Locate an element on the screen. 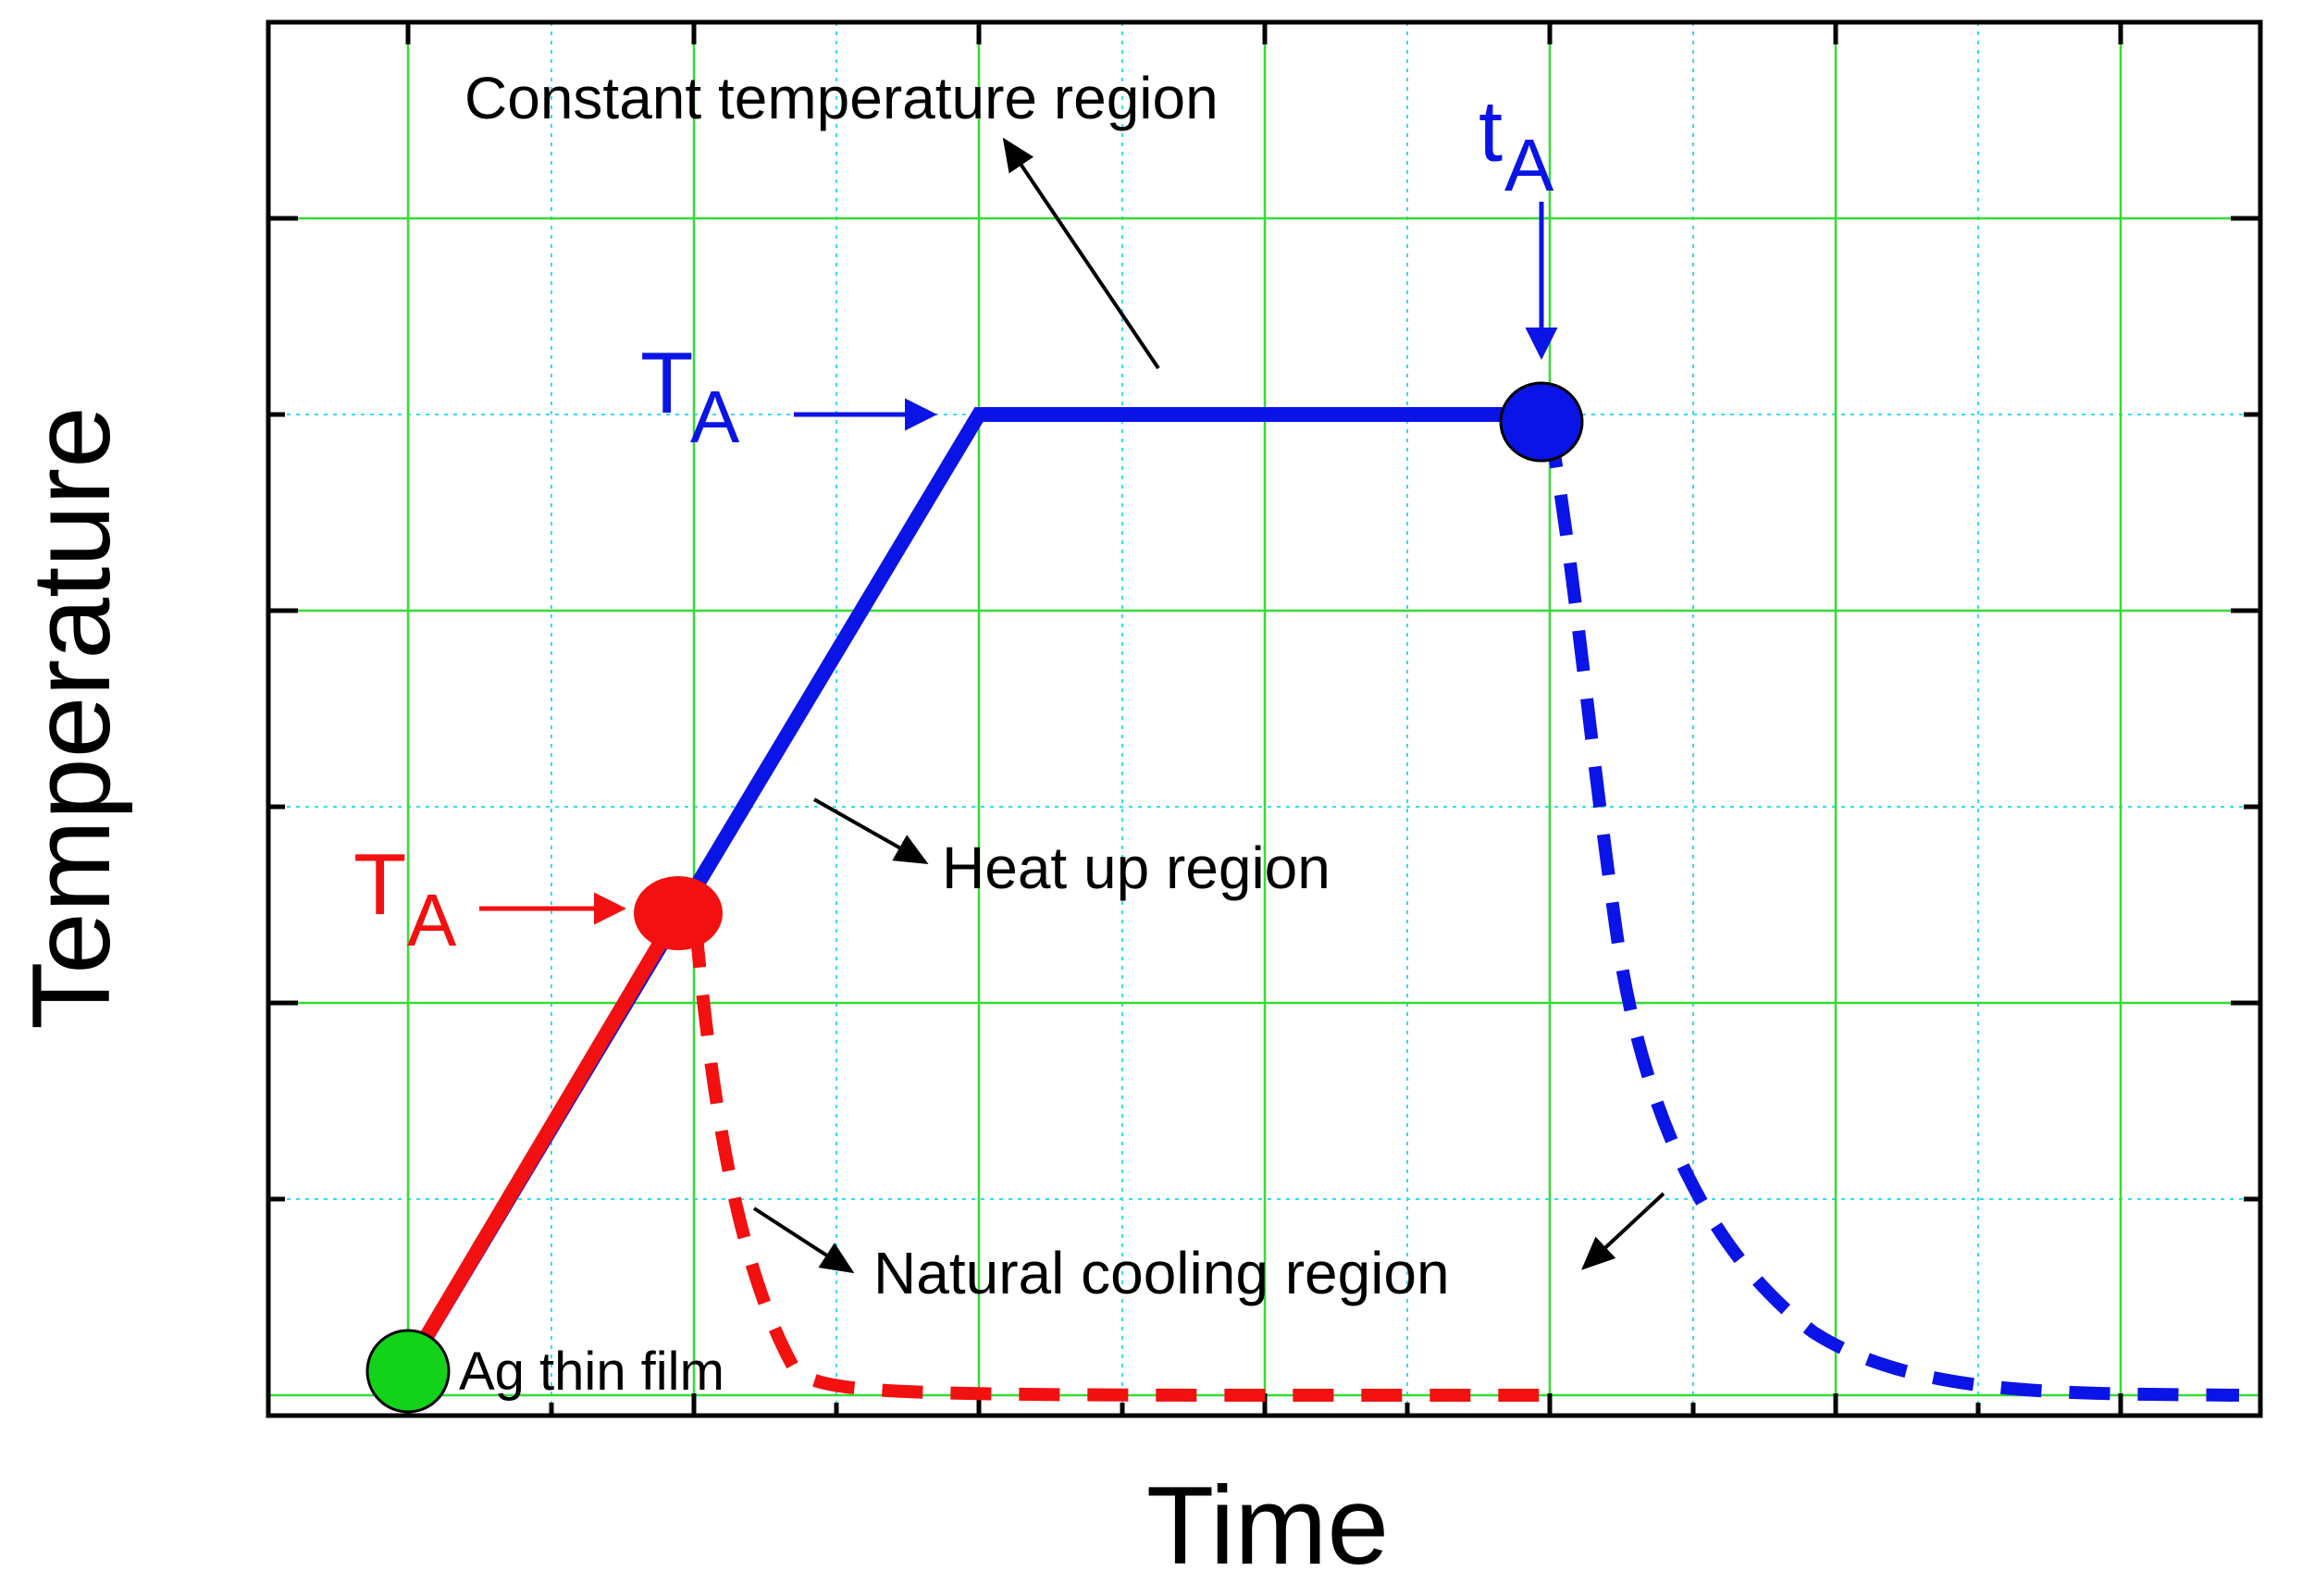 This screenshot has height=1596, width=2302. start-marker is located at coordinates (408, 1372).